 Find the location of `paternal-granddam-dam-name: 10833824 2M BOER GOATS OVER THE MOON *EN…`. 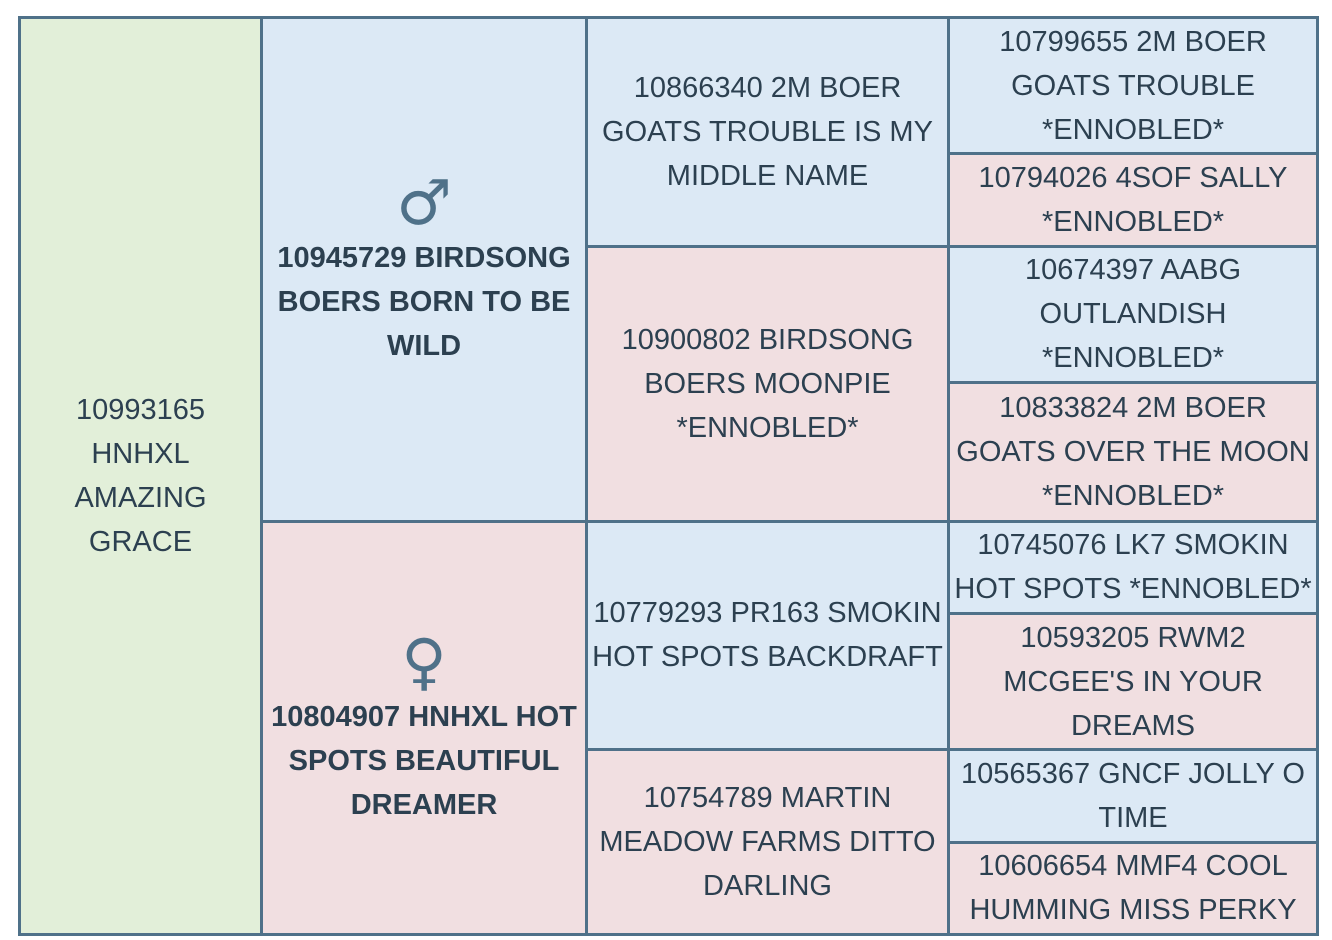

paternal-granddam-dam-name: 10833824 2M BOER GOATS OVER THE MOON *EN… is located at coordinates (1133, 451).